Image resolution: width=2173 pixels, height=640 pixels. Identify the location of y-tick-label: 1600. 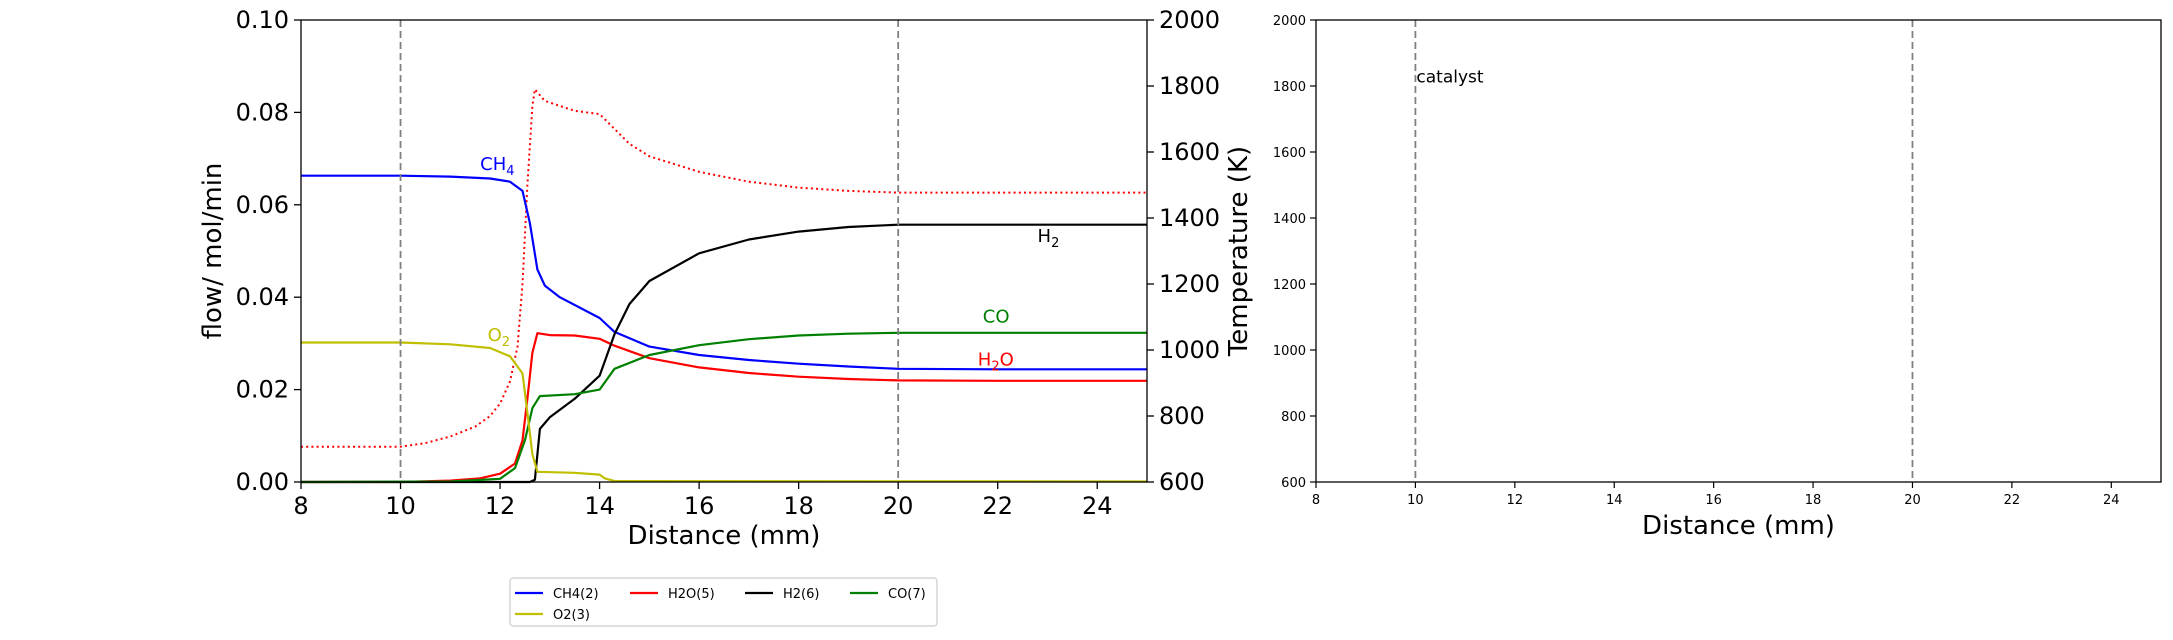
(1289, 153).